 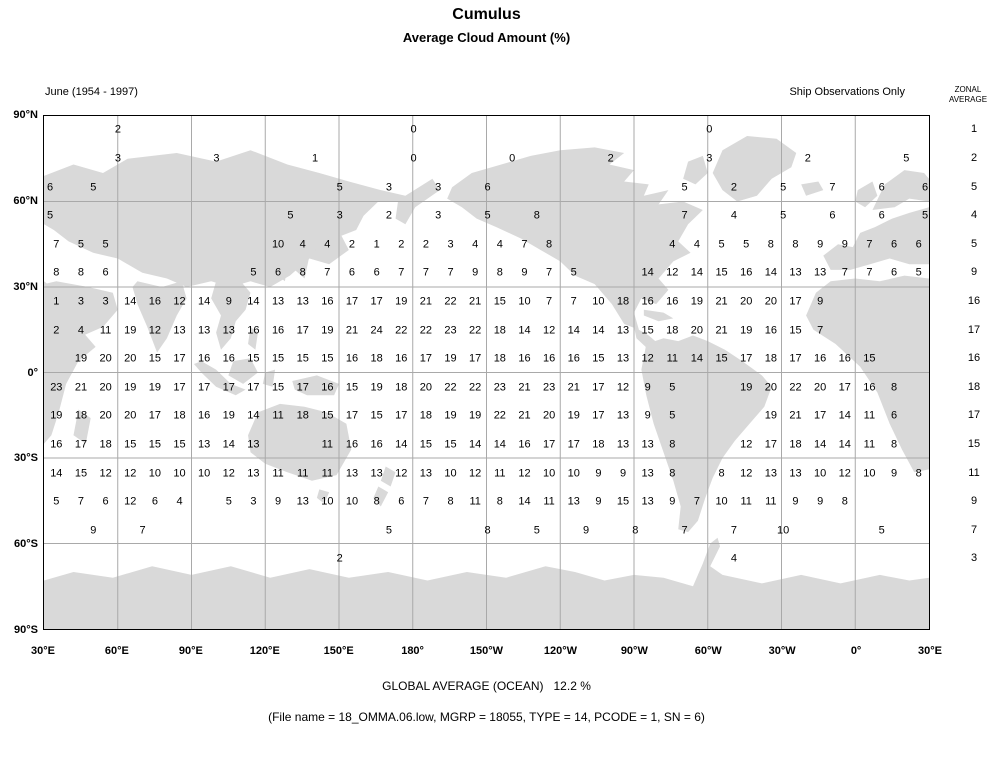 I want to click on zonal-average-value-15S: 17, so click(x=974, y=415).